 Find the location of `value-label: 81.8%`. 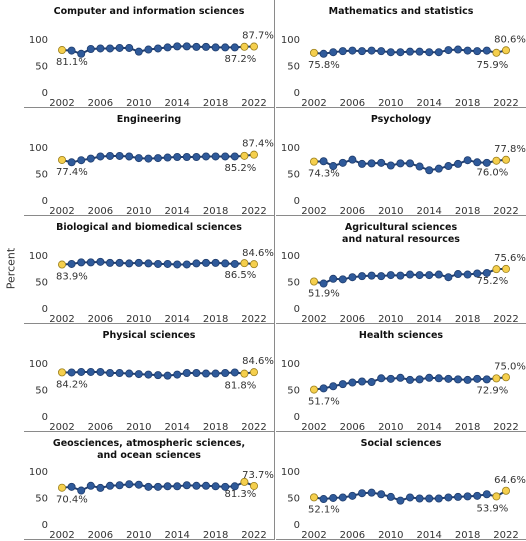

value-label: 81.8% is located at coordinates (241, 386).